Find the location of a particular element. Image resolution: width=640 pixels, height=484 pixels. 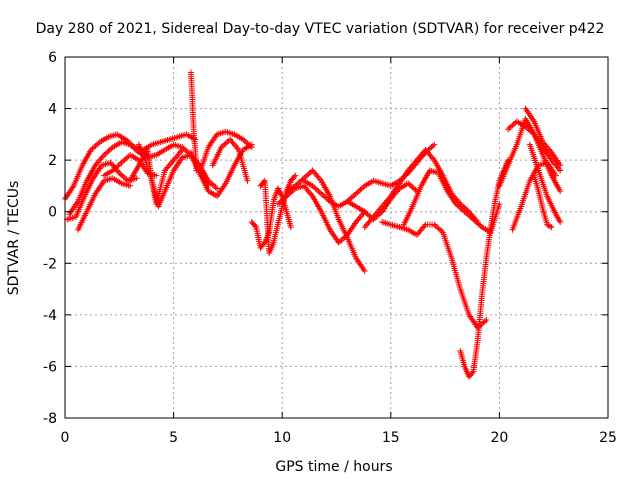

y-tick-label: -6 is located at coordinates (50, 367).